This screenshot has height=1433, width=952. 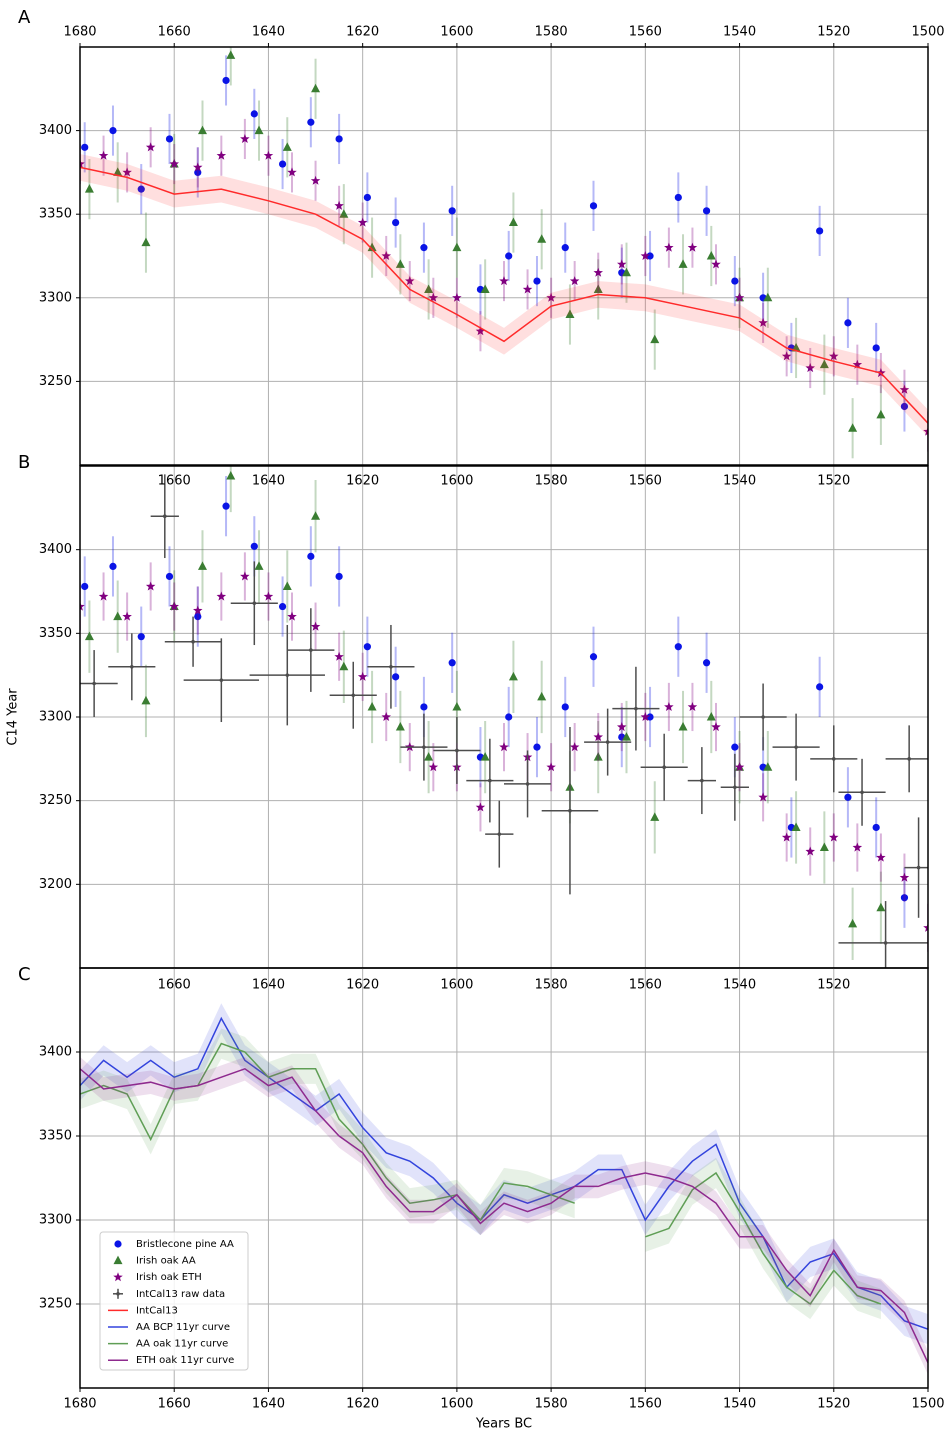 What do you see at coordinates (183, 1327) in the screenshot?
I see `legend-label: AA BCP 11yr curve` at bounding box center [183, 1327].